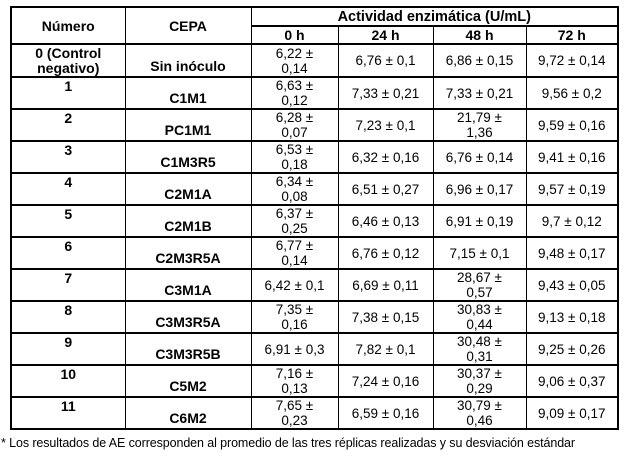 This screenshot has width=627, height=457. I want to click on value-cell: 6,51 ± 0,27, so click(385, 189).